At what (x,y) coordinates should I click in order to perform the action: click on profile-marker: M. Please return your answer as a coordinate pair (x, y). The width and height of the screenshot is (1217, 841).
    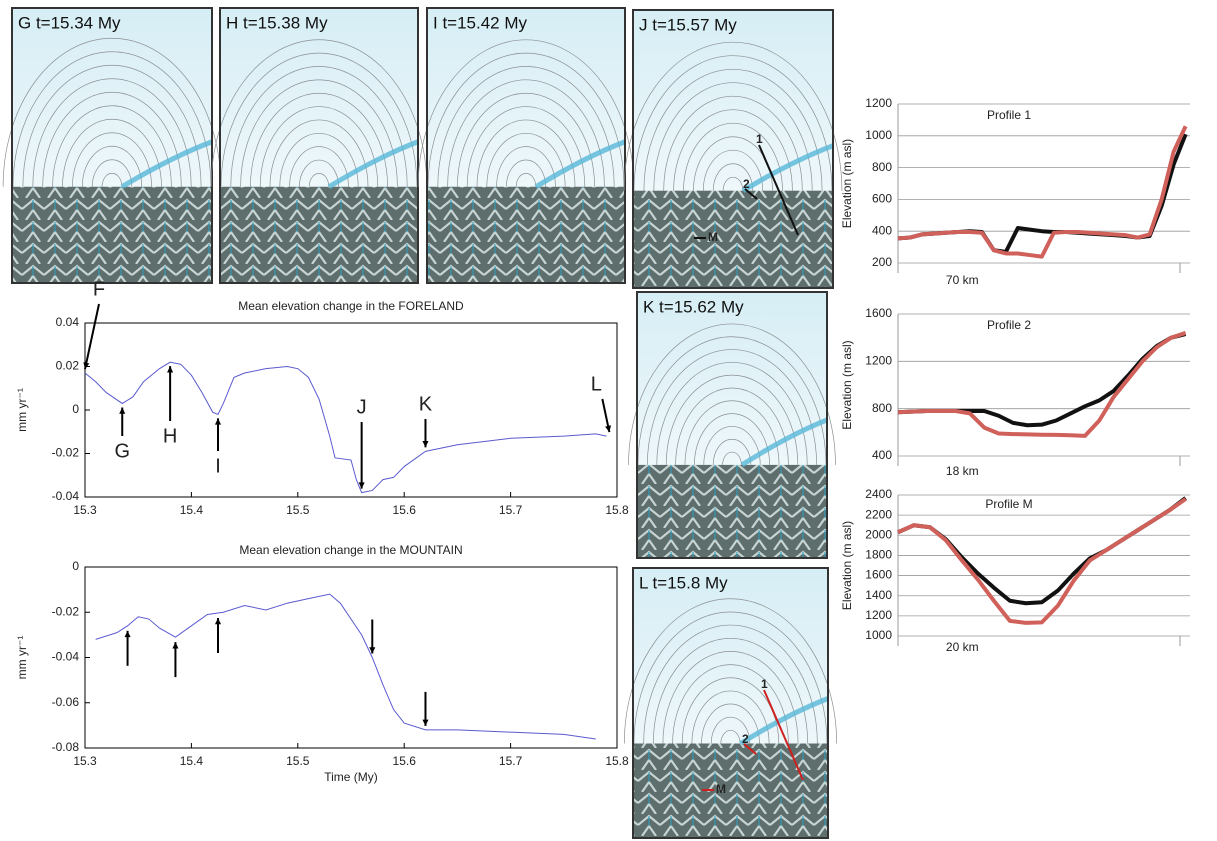
    Looking at the image, I should click on (713, 237).